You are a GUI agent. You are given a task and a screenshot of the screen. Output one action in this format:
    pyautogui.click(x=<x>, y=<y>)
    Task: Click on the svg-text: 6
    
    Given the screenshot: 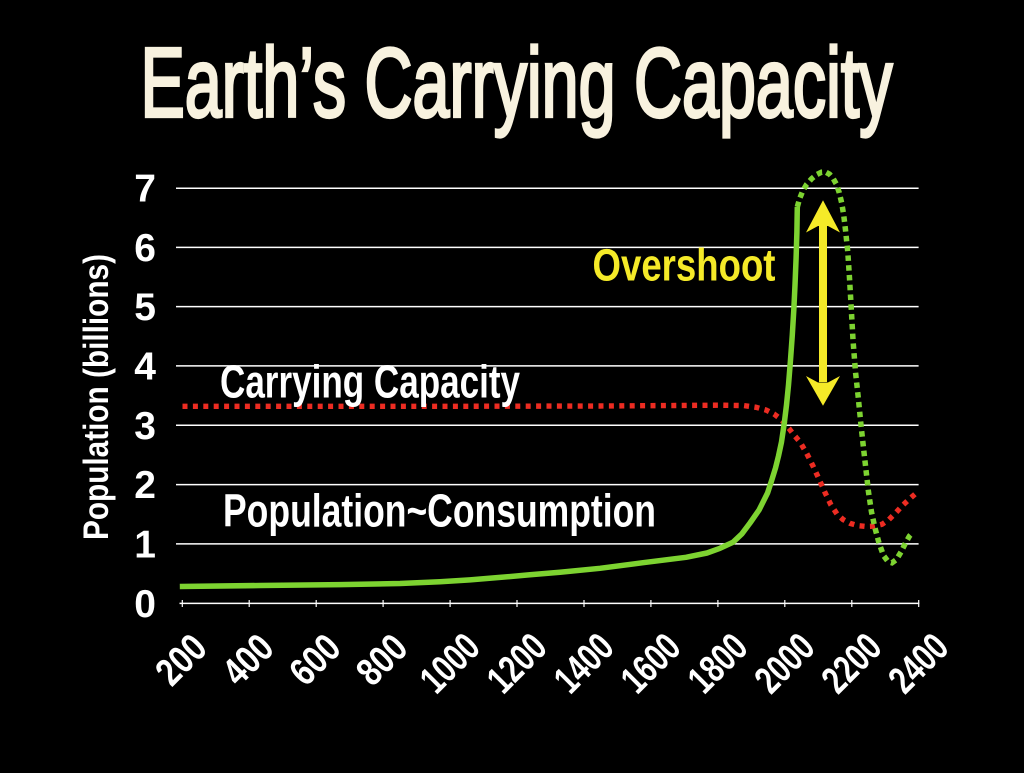 What is the action you would take?
    pyautogui.click(x=145, y=248)
    